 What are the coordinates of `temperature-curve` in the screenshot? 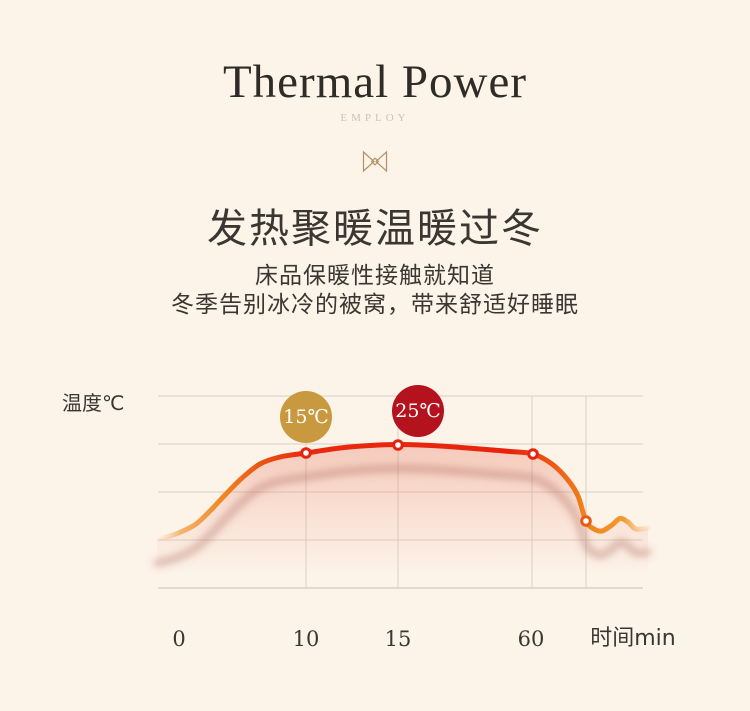 It's located at (402, 491).